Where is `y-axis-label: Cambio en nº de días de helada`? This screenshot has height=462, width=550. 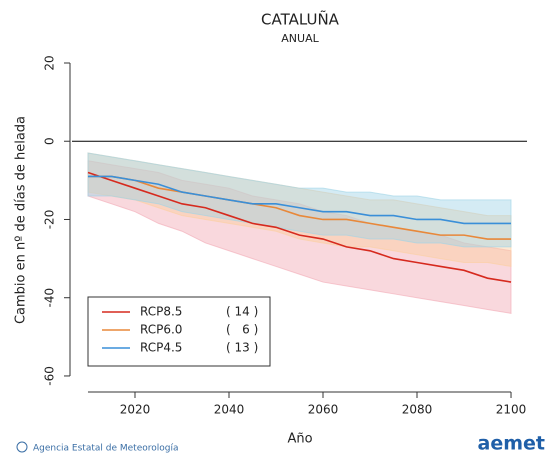 y-axis-label: Cambio en nº de días de helada is located at coordinates (21, 220).